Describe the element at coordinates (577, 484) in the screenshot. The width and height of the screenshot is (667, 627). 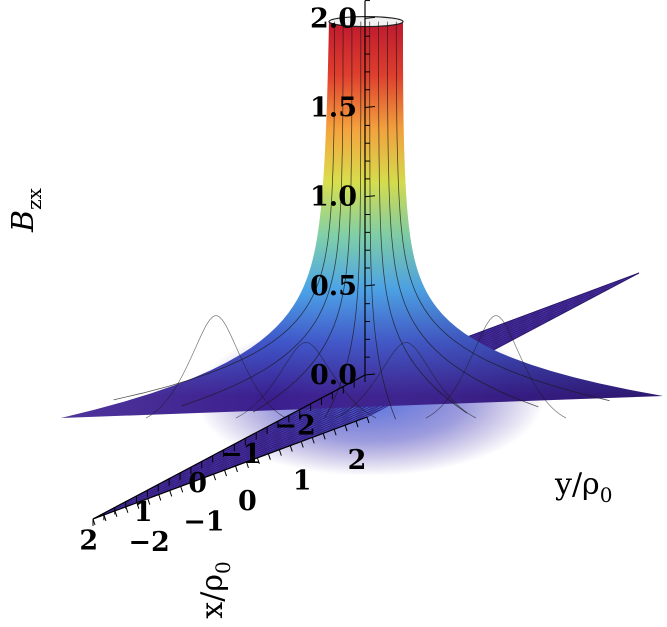
I see `y-axis-label-main: y/ρ` at that location.